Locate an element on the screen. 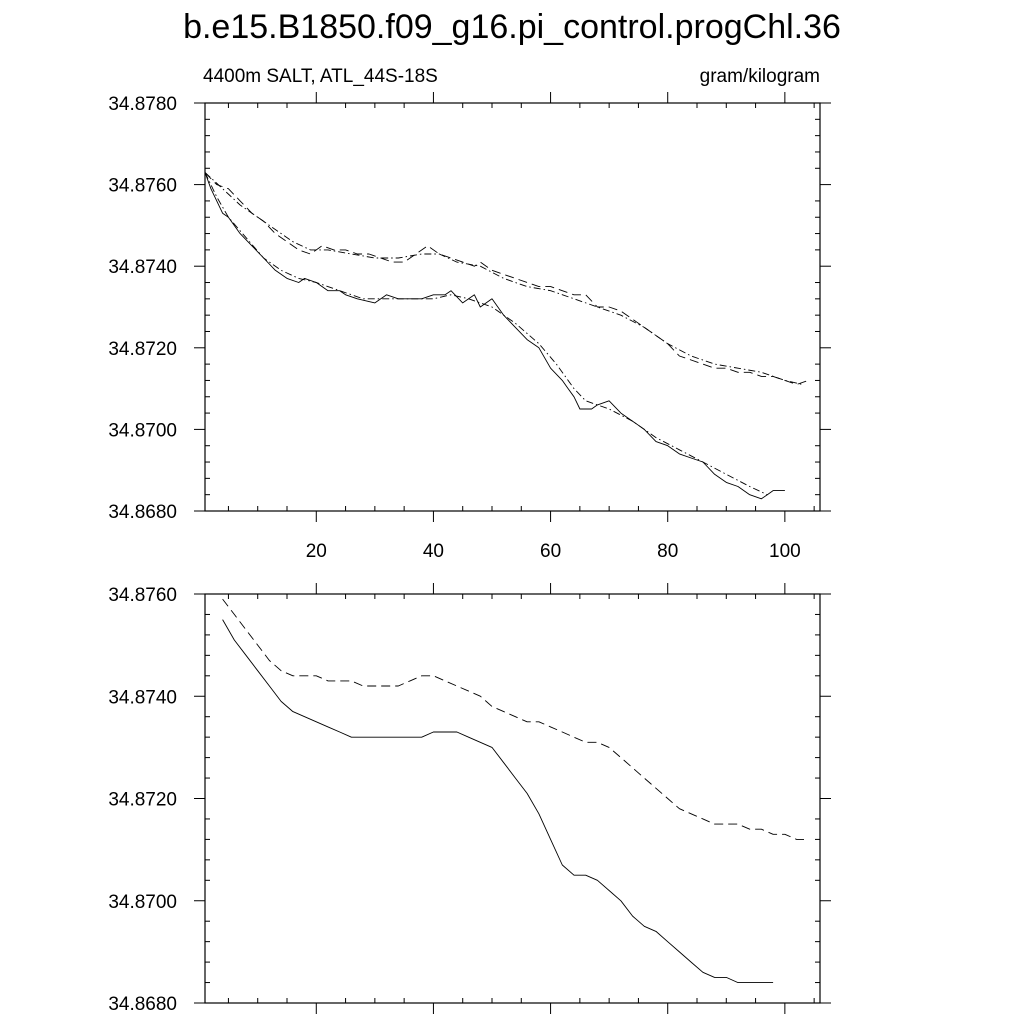  panel-1-series-dashed-smooth is located at coordinates (503, 278).